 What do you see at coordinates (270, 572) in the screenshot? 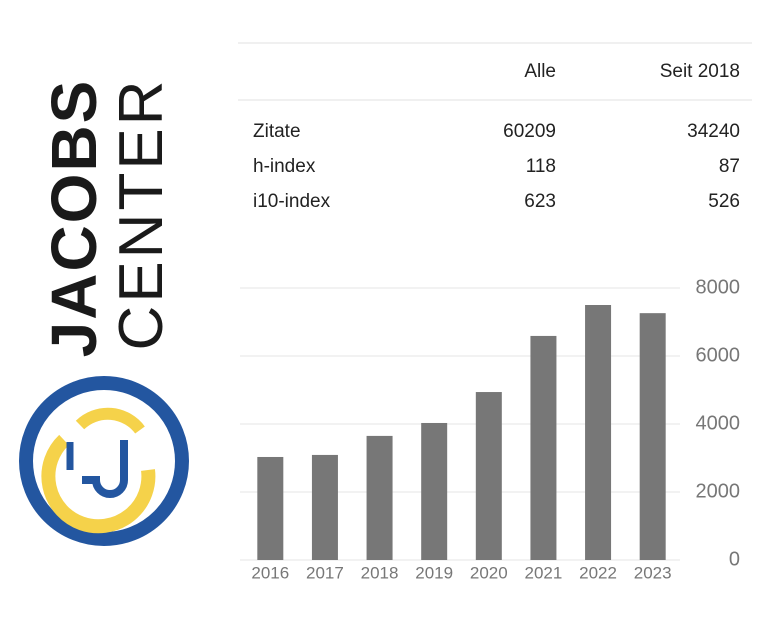
I see `x-tick-label: 2016` at bounding box center [270, 572].